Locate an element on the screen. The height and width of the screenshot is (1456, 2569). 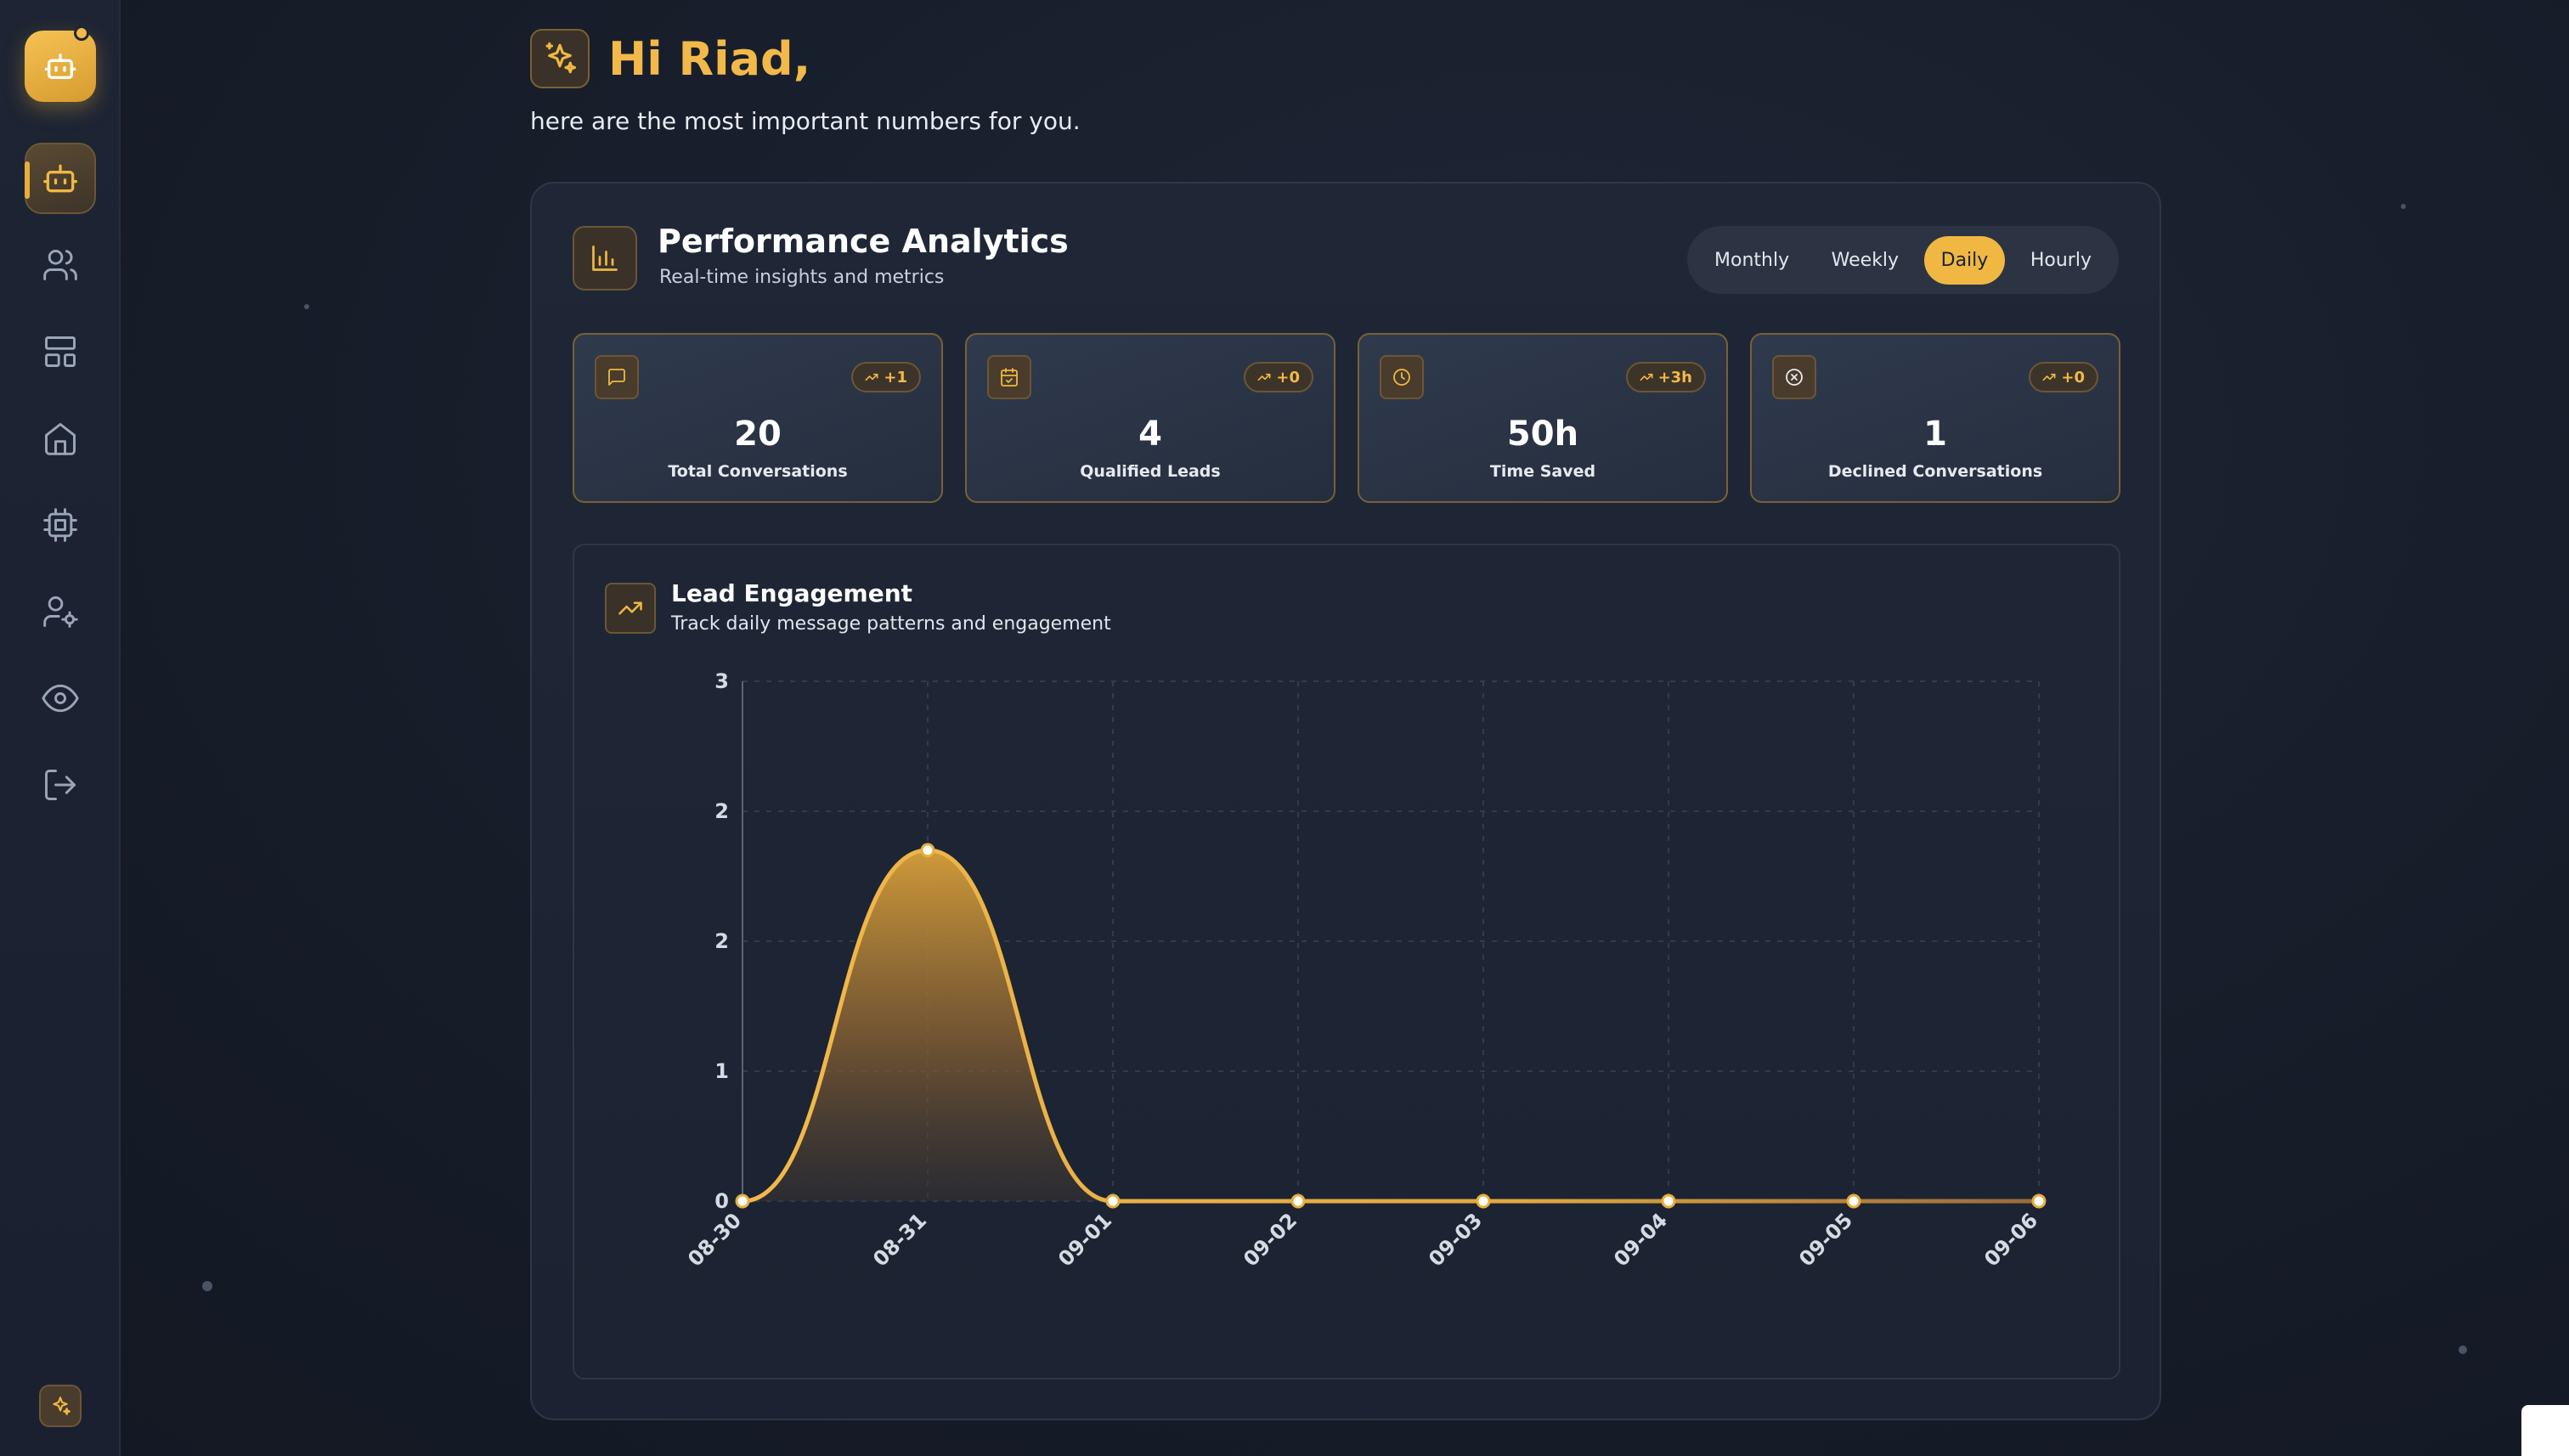
logout-icon is located at coordinates (60, 785).